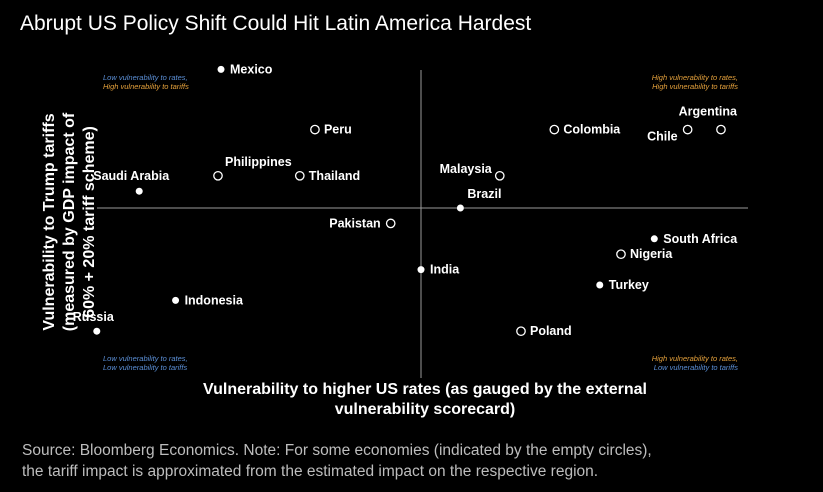 The image size is (823, 492). I want to click on quadrant-bottom-right-line1: High vulnerability to rates,, so click(695, 358).